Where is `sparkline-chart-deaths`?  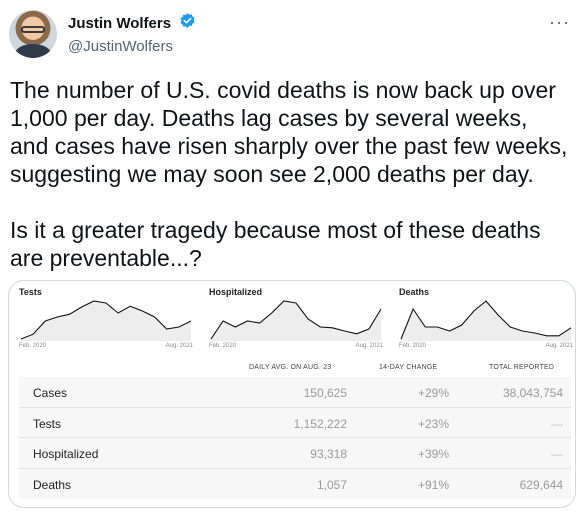 sparkline-chart-deaths is located at coordinates (486, 320).